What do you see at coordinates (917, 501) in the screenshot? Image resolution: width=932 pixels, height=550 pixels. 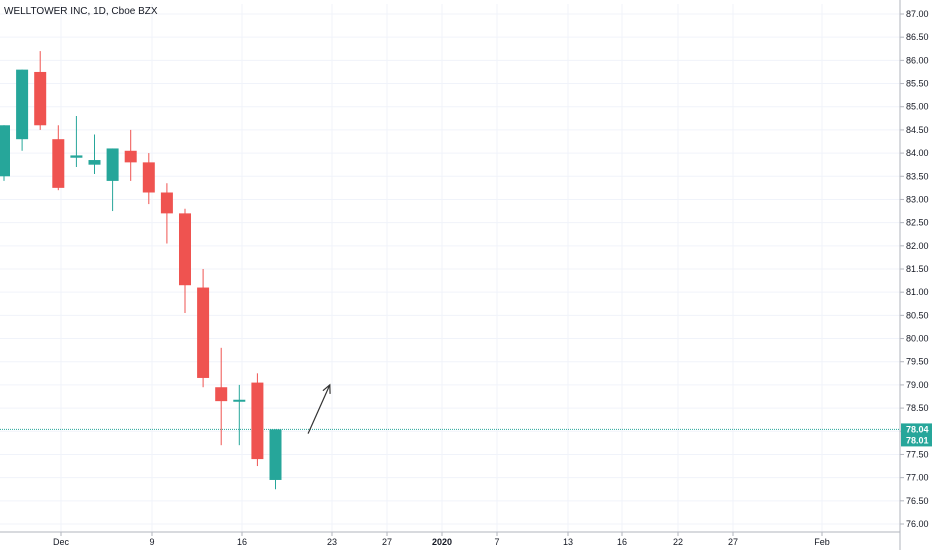 I see `y-tick-label: 76.50` at bounding box center [917, 501].